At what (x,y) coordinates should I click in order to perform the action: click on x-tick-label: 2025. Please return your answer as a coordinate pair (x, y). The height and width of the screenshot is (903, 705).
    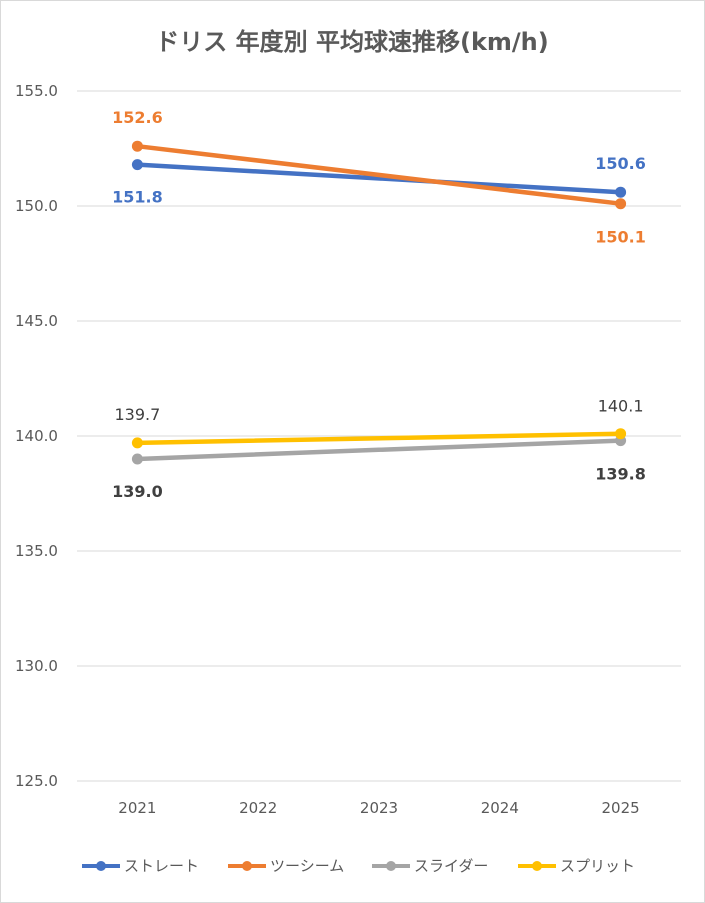
    Looking at the image, I should click on (621, 808).